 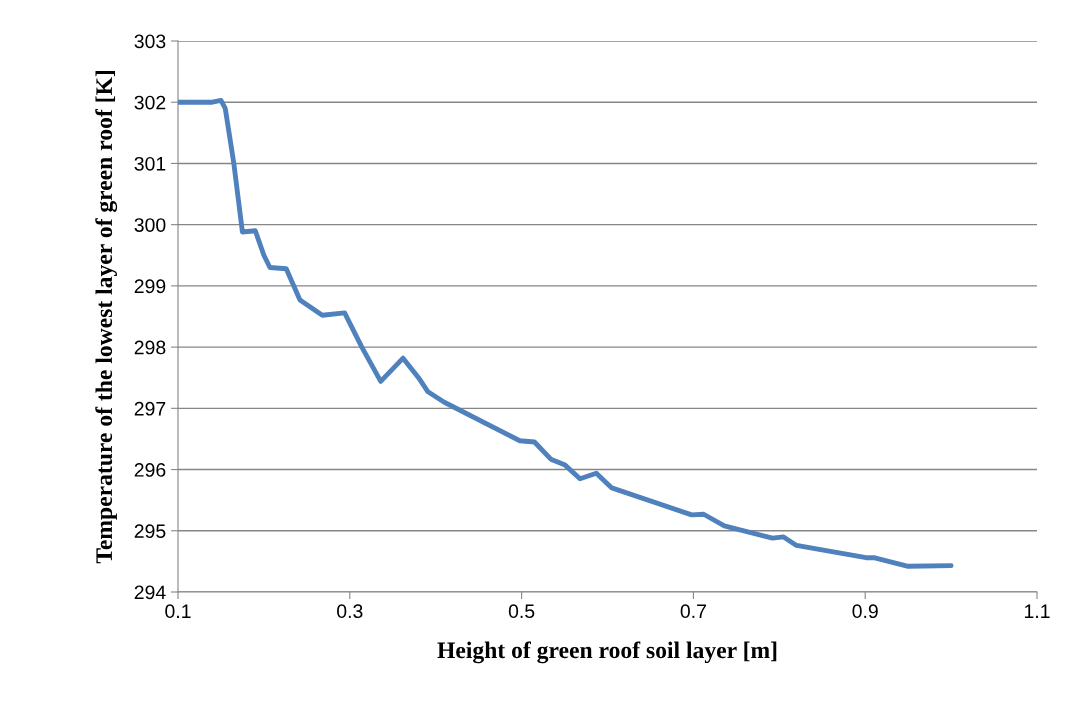 I want to click on x-tick-label: 0.5, so click(x=521, y=611).